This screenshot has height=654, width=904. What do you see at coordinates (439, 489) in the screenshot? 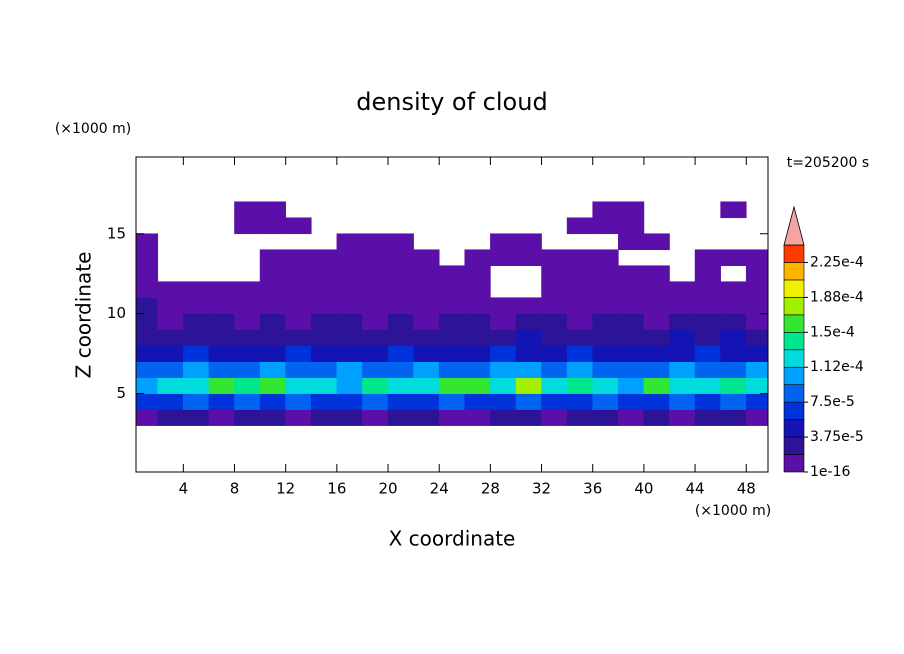
I see `x-tick-label: 24` at bounding box center [439, 489].